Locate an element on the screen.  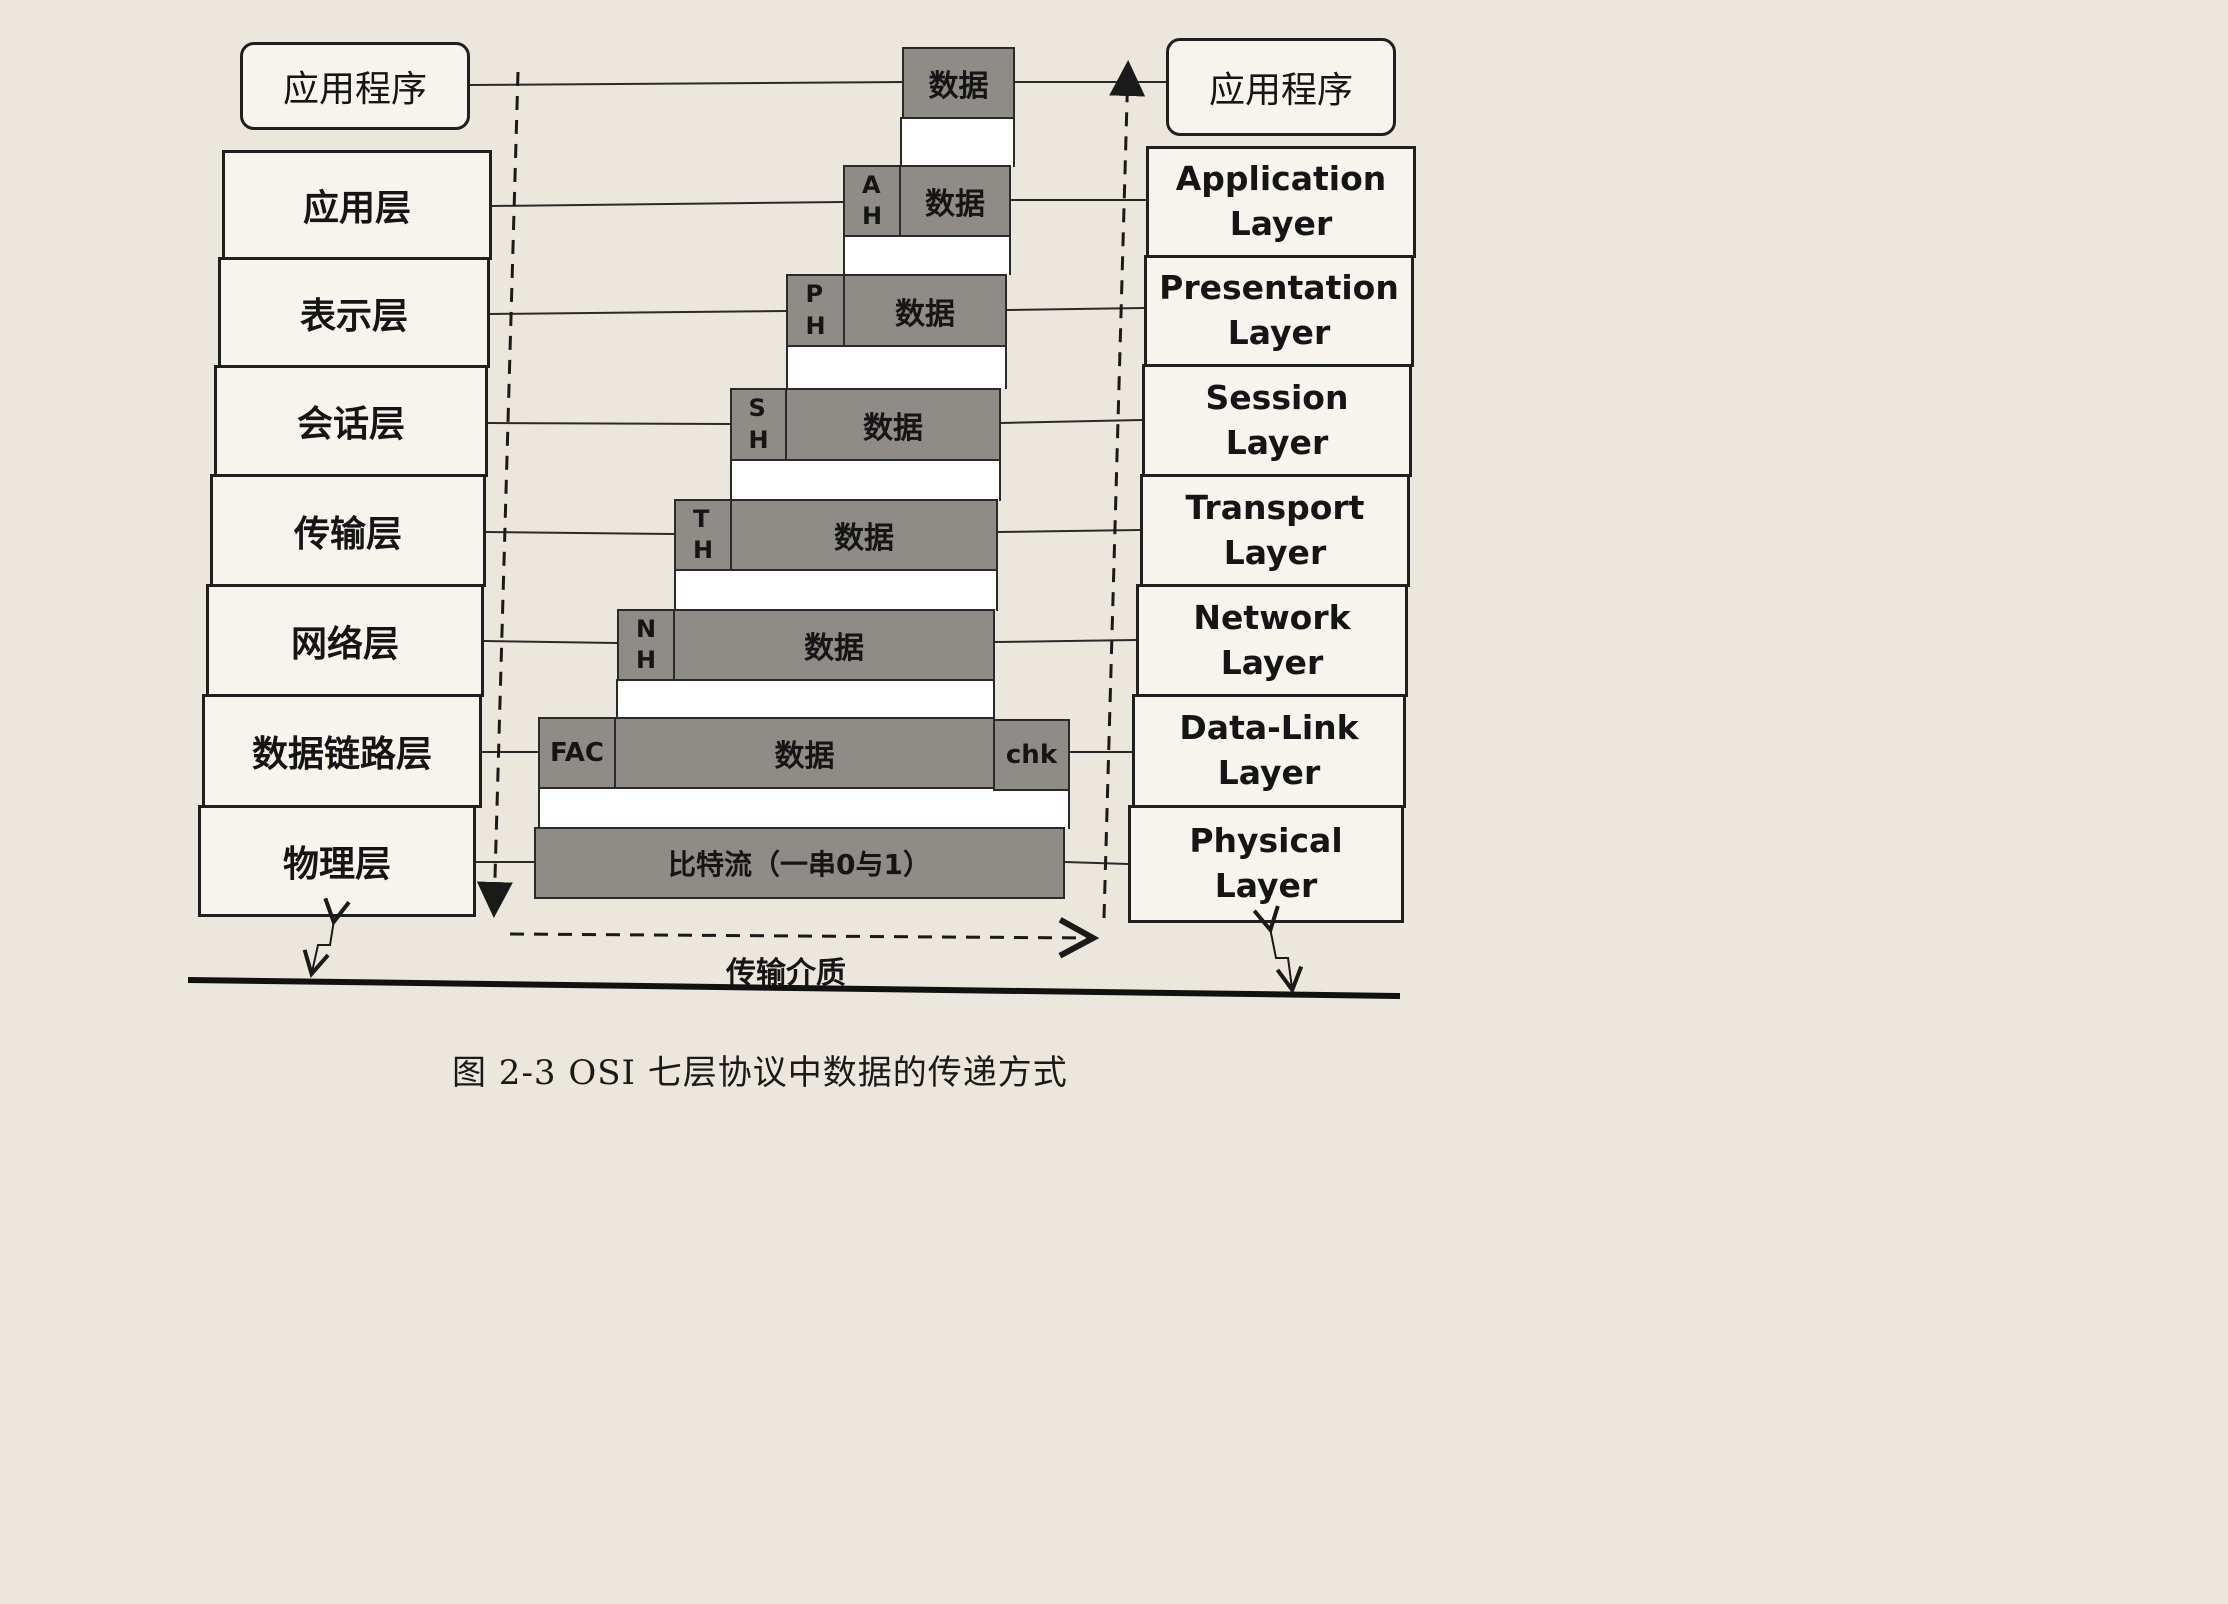
connector-right-session is located at coordinates (1071, 421).